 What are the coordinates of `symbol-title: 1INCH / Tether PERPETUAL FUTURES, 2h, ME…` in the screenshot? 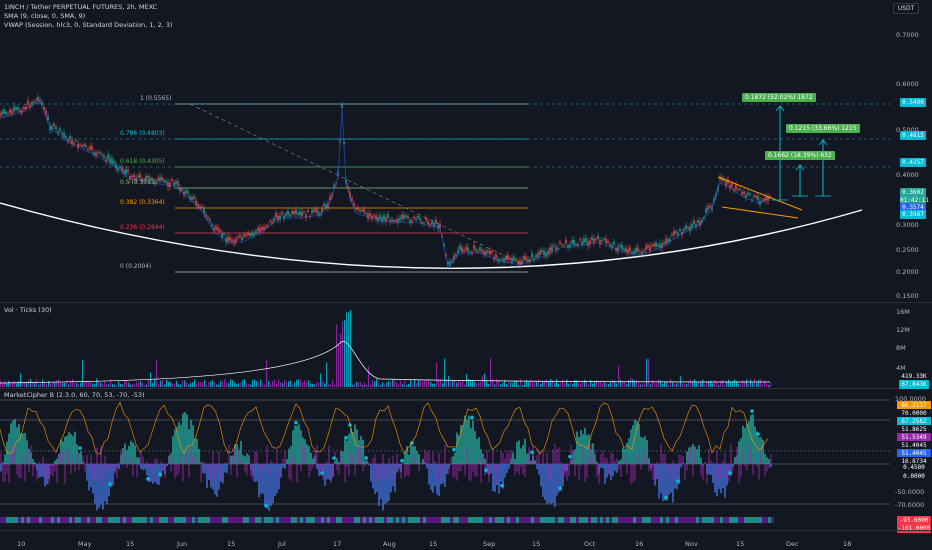 It's located at (81, 7).